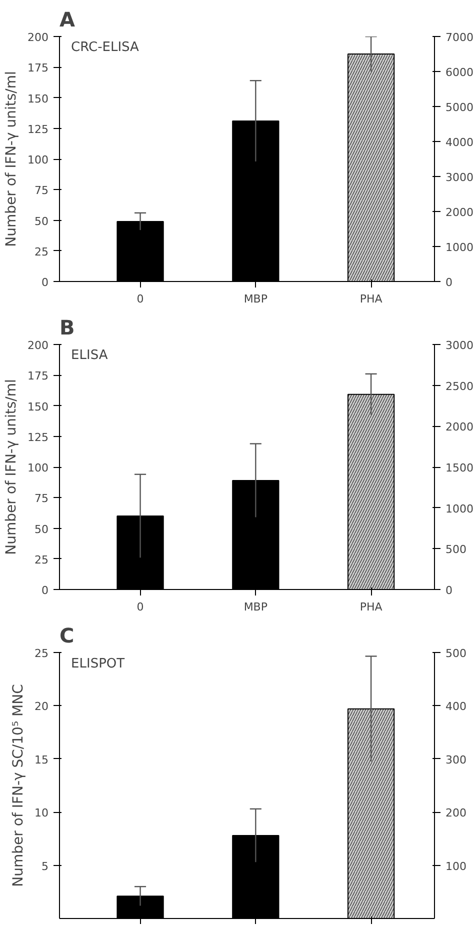  What do you see at coordinates (67, 636) in the screenshot?
I see `chart-title: C` at bounding box center [67, 636].